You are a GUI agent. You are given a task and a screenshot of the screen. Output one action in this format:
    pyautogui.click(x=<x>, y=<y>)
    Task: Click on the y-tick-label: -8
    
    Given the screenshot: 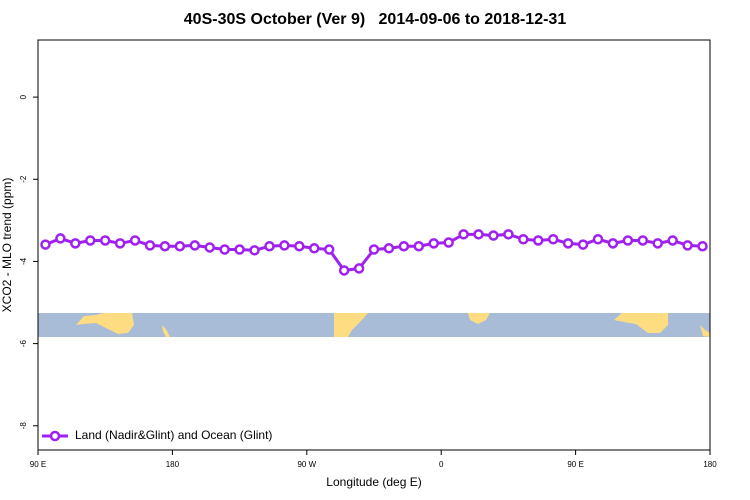 What is the action you would take?
    pyautogui.click(x=23, y=426)
    